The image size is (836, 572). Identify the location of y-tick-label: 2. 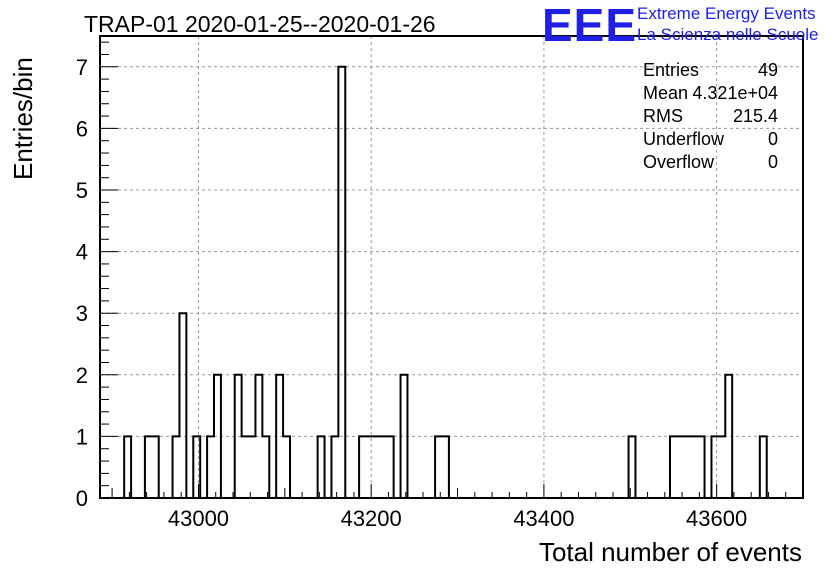
(82, 375).